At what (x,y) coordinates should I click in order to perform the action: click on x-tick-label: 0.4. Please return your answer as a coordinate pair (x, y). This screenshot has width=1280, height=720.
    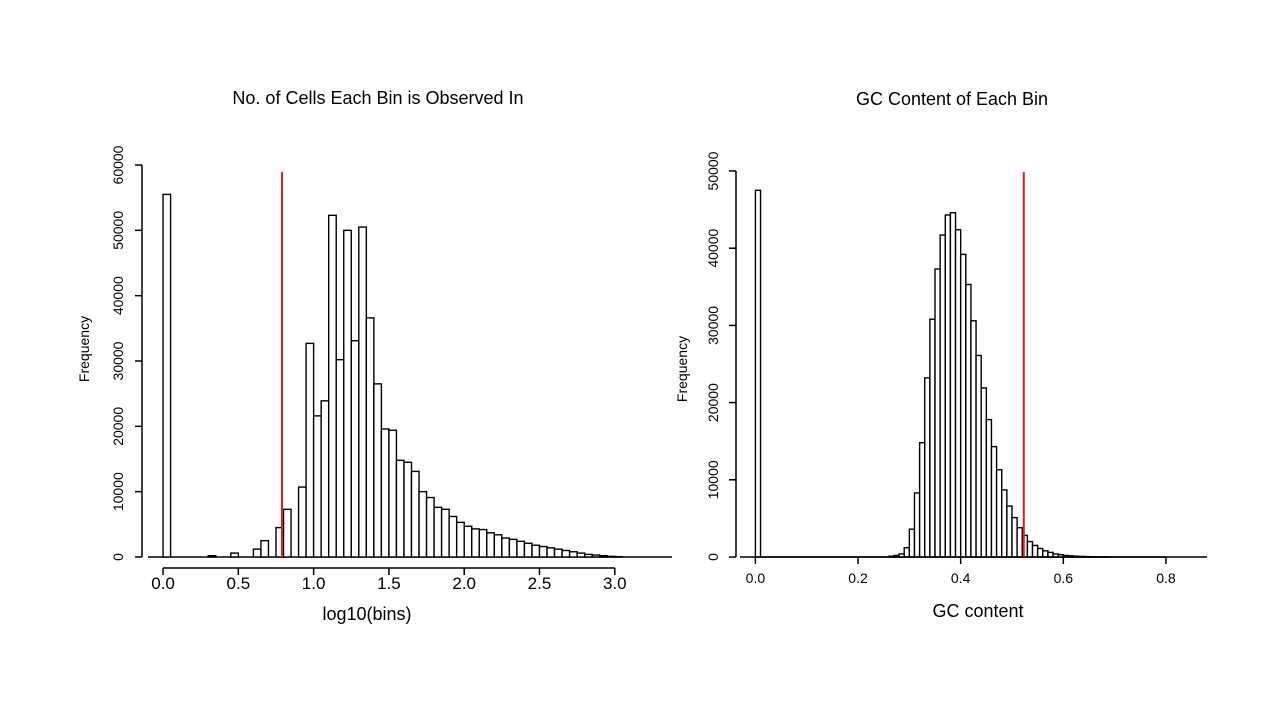
    Looking at the image, I should click on (961, 578).